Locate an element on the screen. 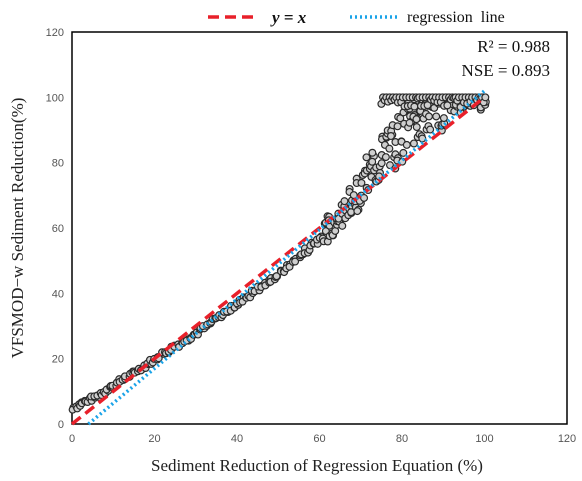  nse-annotation: NSE = 0.893 is located at coordinates (506, 70).